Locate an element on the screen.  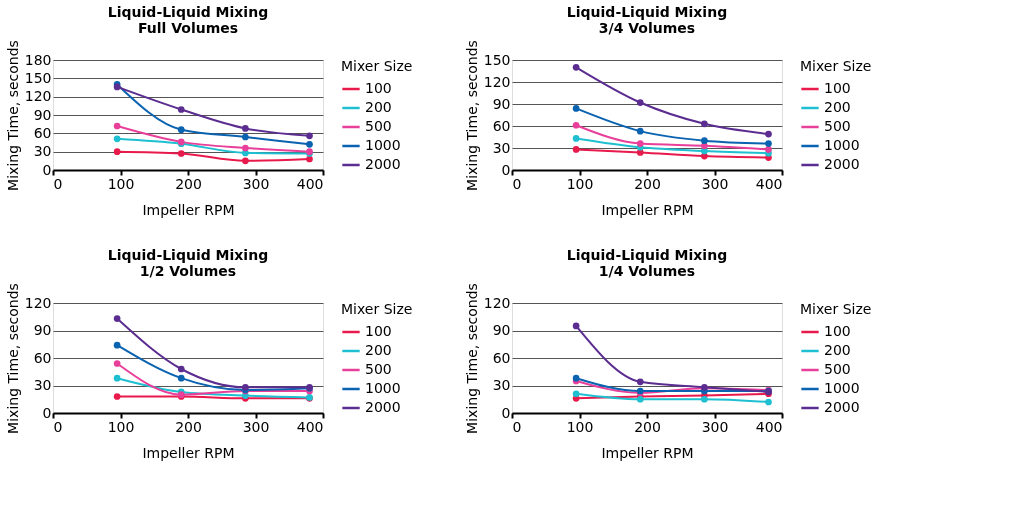
chart-subtitle: Full Volumes is located at coordinates (188, 27).